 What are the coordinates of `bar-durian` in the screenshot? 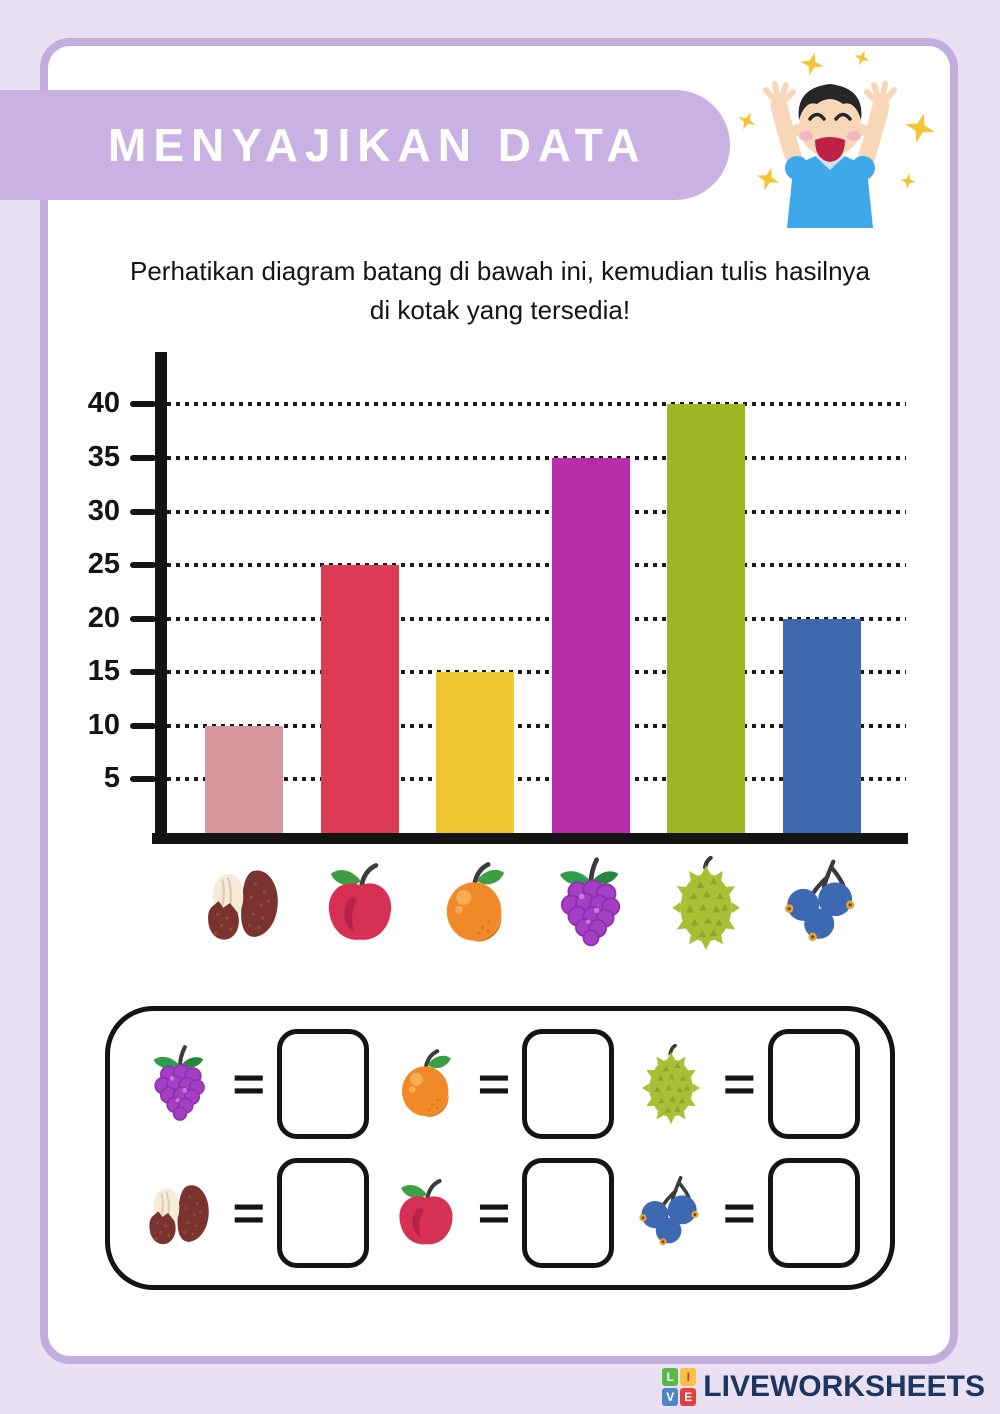 It's located at (706, 618).